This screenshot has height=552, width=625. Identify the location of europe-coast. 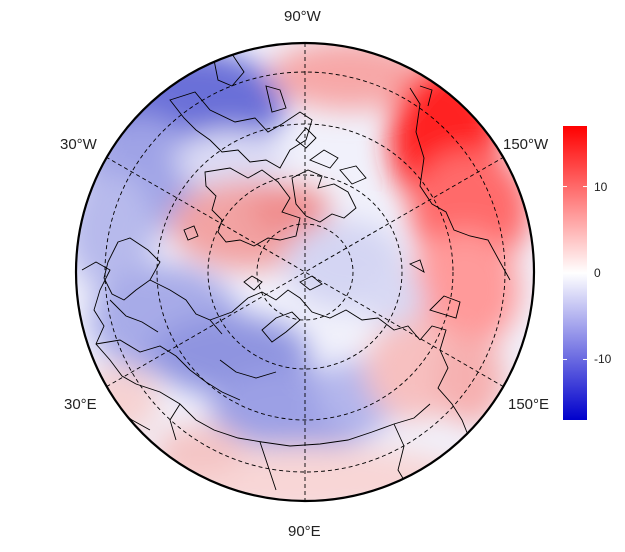
(109, 323).